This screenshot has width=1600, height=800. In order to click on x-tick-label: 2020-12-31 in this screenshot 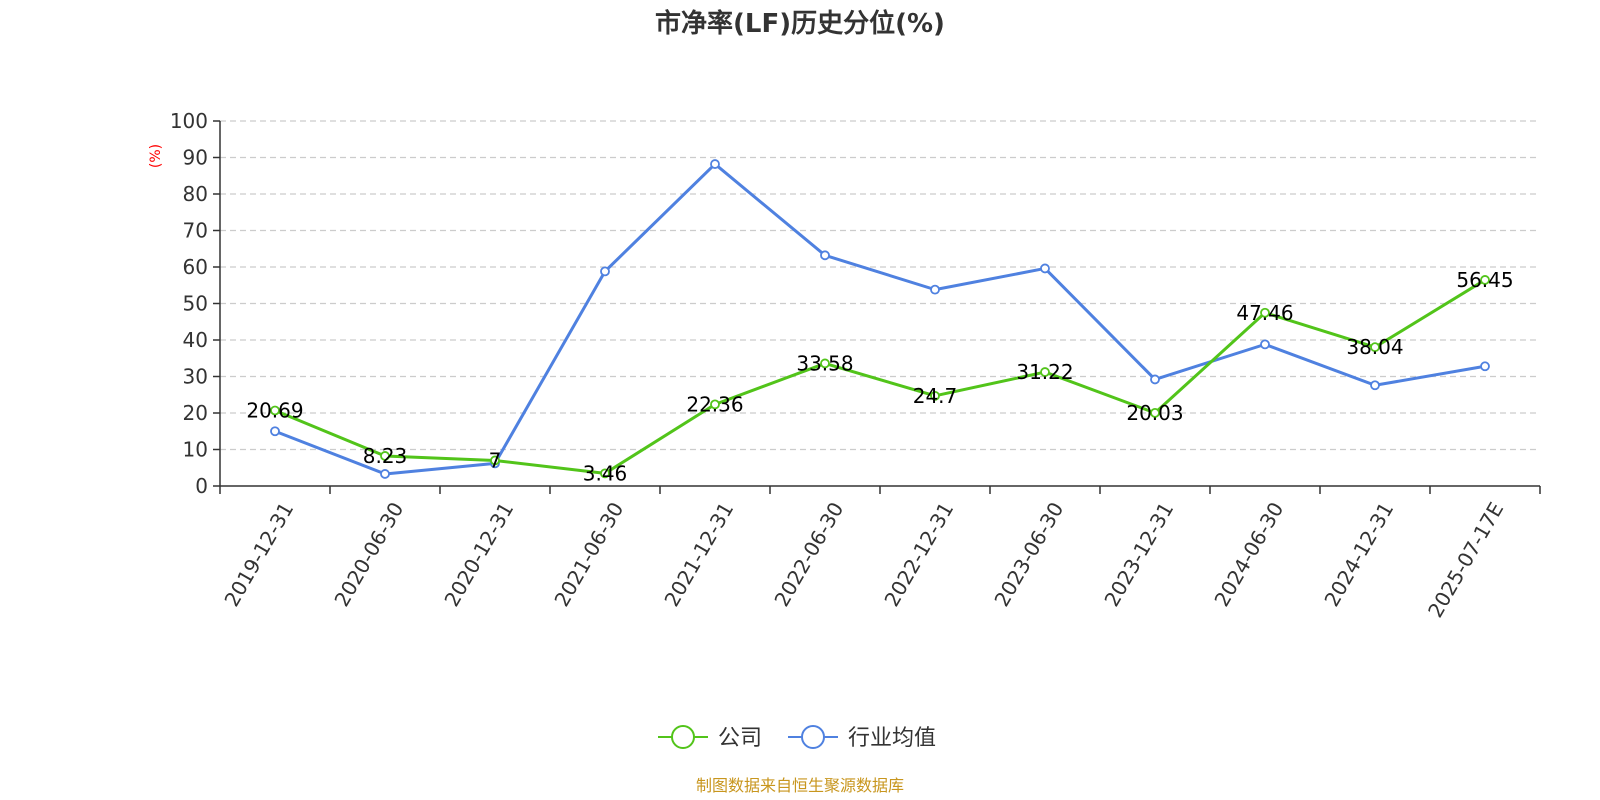, I will do `click(478, 554)`.